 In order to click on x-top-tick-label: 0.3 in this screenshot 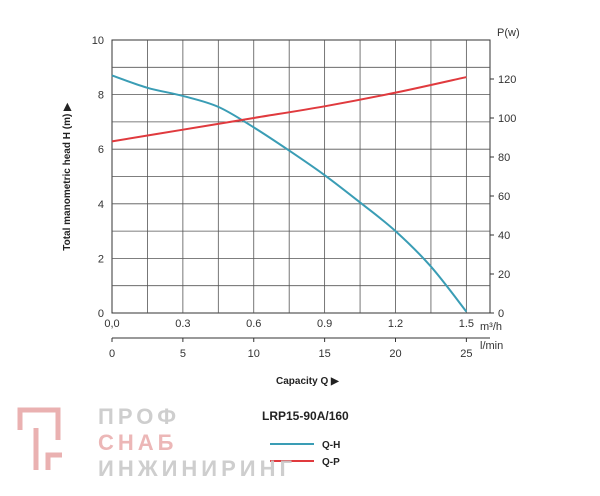, I will do `click(182, 324)`.